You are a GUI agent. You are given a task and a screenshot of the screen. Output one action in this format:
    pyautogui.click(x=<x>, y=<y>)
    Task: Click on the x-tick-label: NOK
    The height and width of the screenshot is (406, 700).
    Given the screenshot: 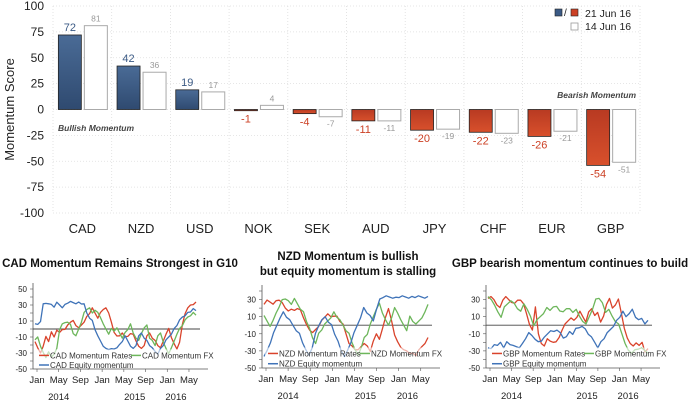 What is the action you would take?
    pyautogui.click(x=258, y=228)
    